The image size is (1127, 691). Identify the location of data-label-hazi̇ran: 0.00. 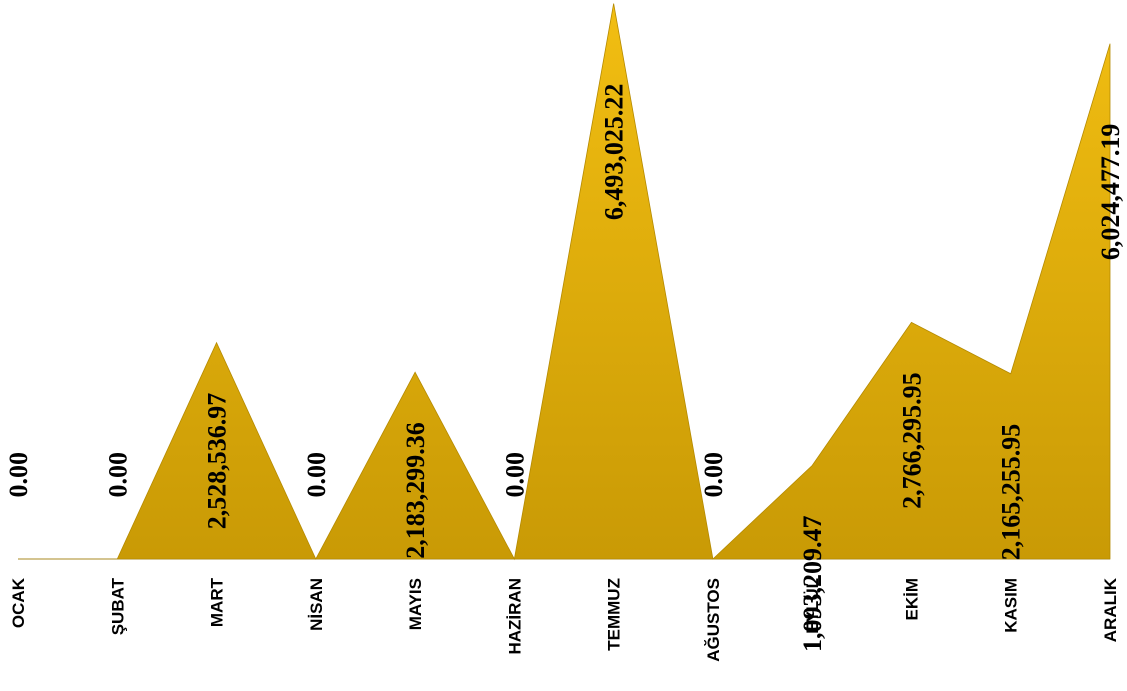
(514, 475).